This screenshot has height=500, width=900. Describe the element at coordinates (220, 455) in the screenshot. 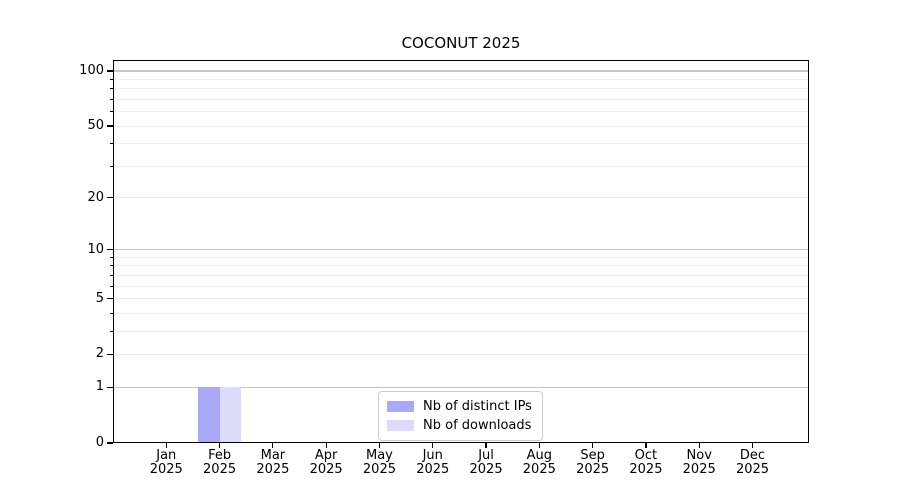

I see `x-tick-month: Feb` at that location.